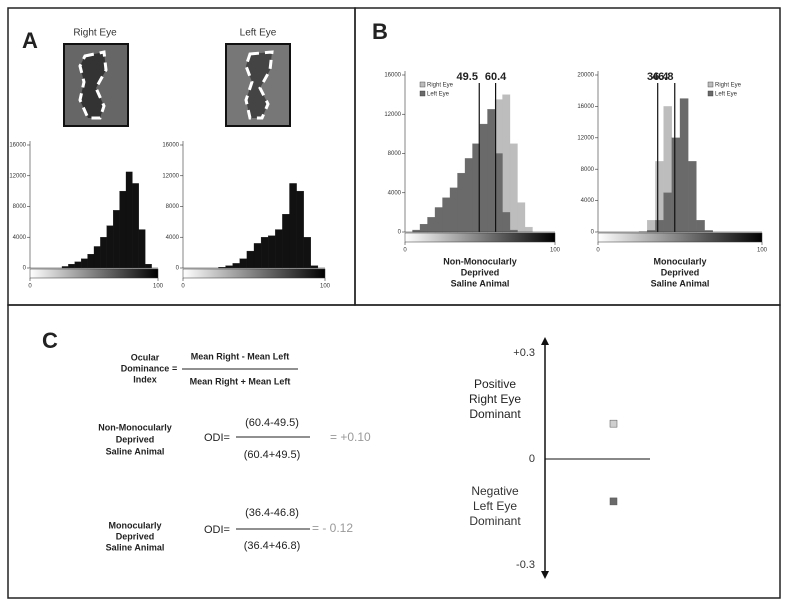  Describe the element at coordinates (135, 427) in the screenshot. I see `case-text: Non-Monocularly` at that location.